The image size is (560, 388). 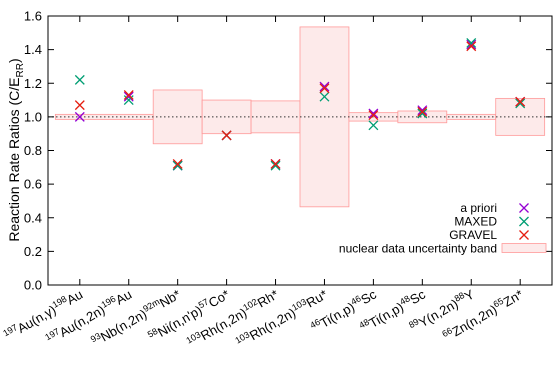 I want to click on x-label-part-base2: Y, so click(x=469, y=294).